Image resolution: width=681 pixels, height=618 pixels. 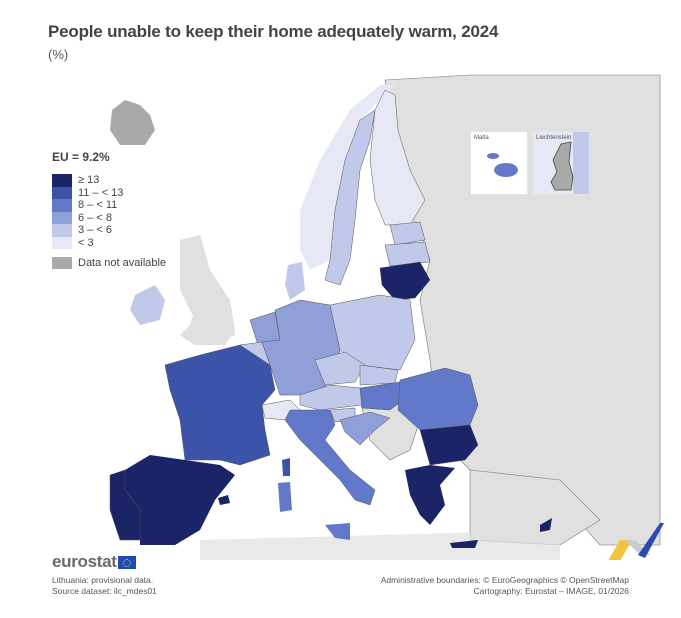 I want to click on country-balearics, so click(x=224, y=500).